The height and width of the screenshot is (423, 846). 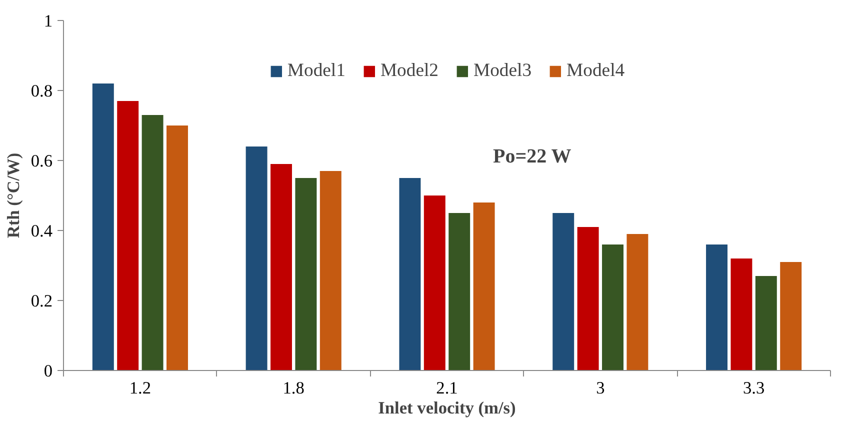 What do you see at coordinates (595, 71) in the screenshot?
I see `legend-label: Model4` at bounding box center [595, 71].